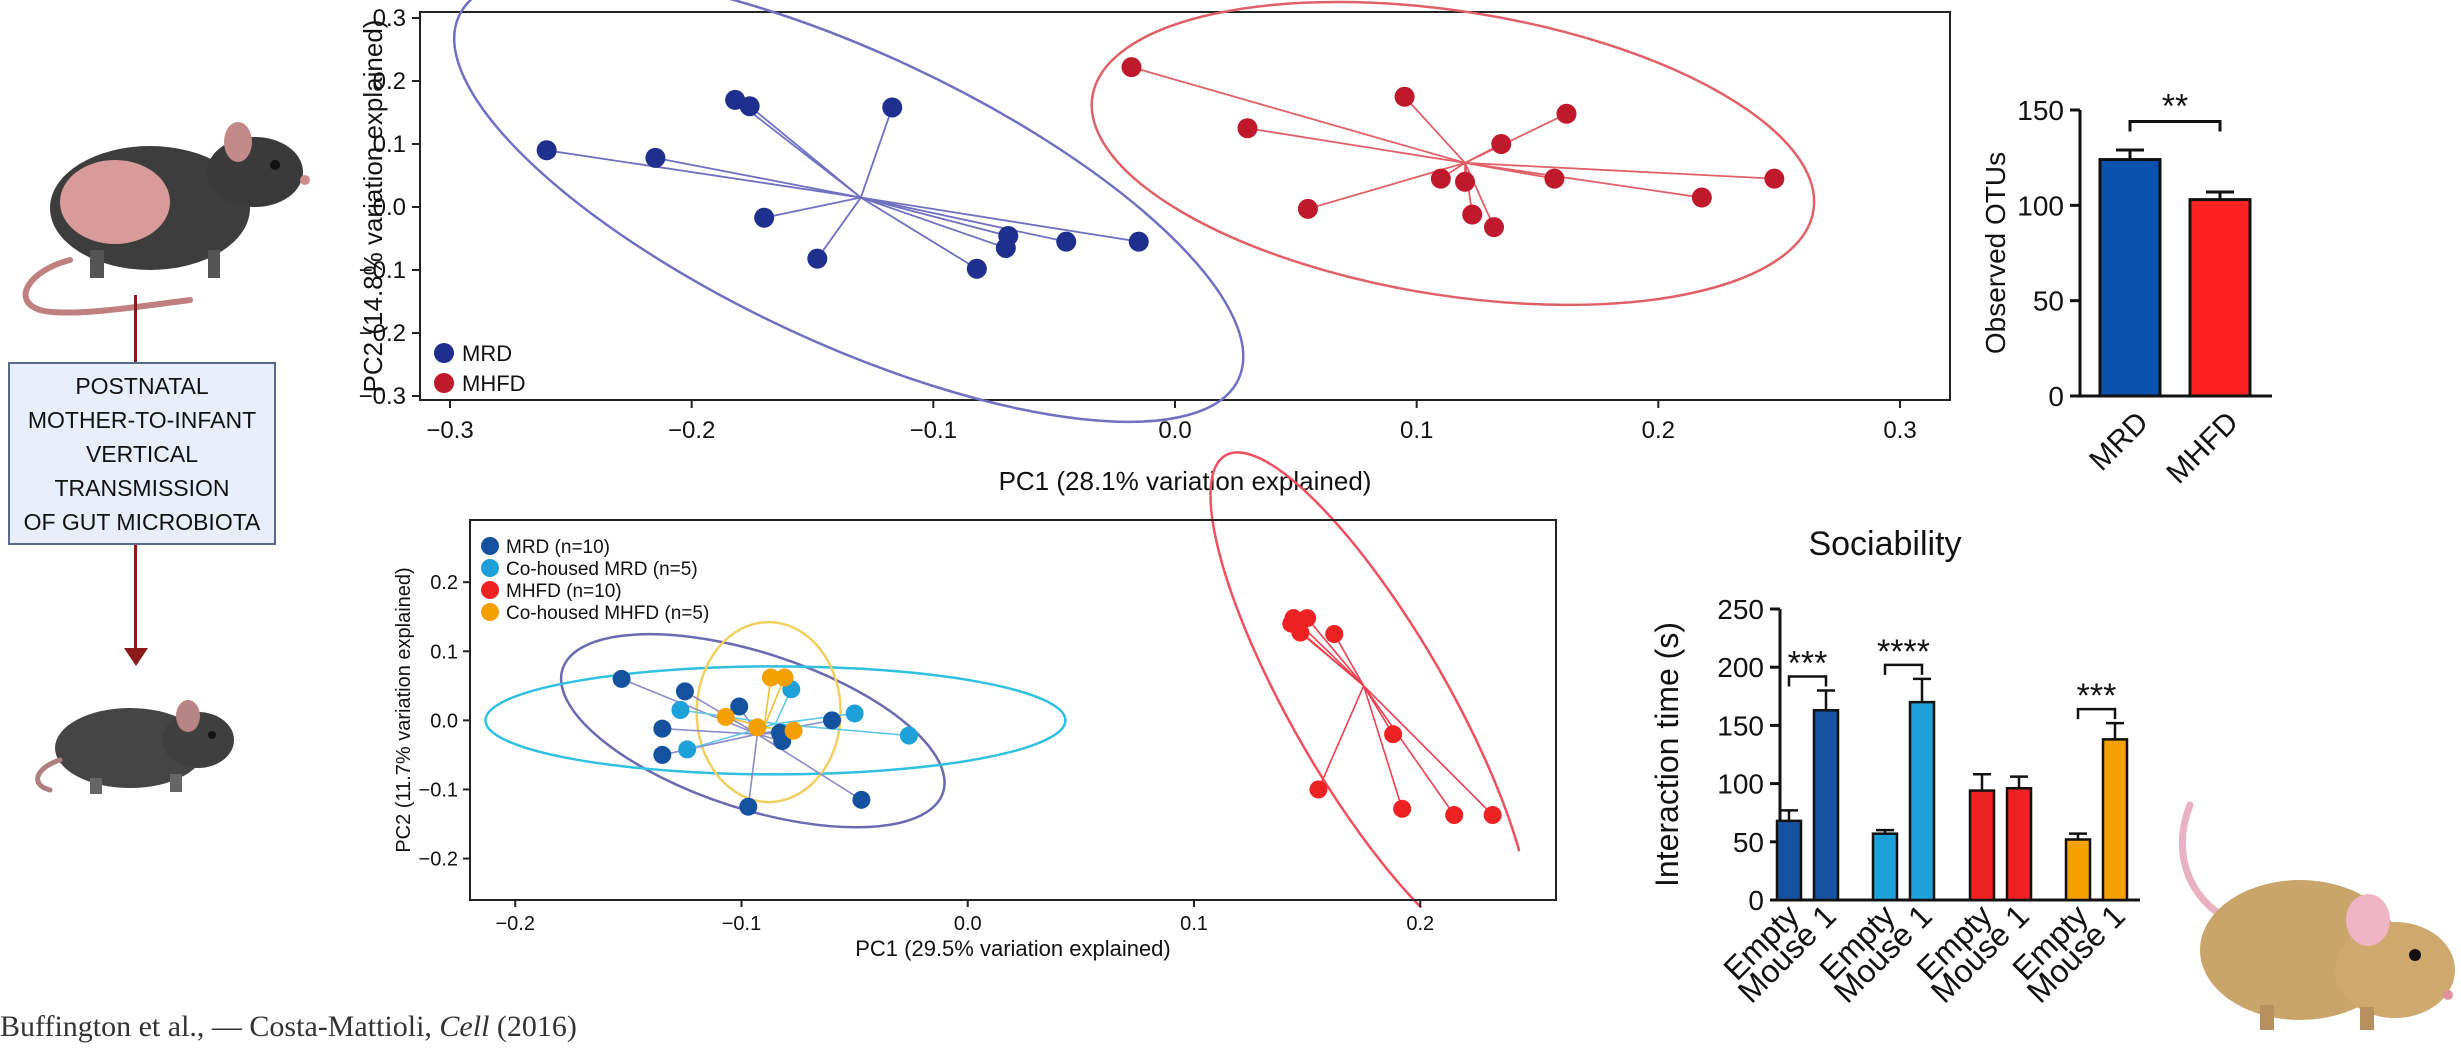 This screenshot has width=2461, height=1050. Describe the element at coordinates (1667, 754) in the screenshot. I see `y-axis-label: Interaction time (s)` at that location.